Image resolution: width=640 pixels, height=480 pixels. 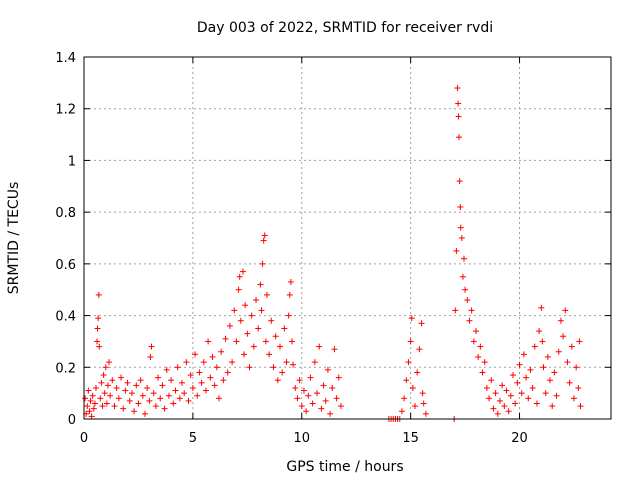 What do you see at coordinates (410, 438) in the screenshot?
I see `x-tick-label: 15` at bounding box center [410, 438].